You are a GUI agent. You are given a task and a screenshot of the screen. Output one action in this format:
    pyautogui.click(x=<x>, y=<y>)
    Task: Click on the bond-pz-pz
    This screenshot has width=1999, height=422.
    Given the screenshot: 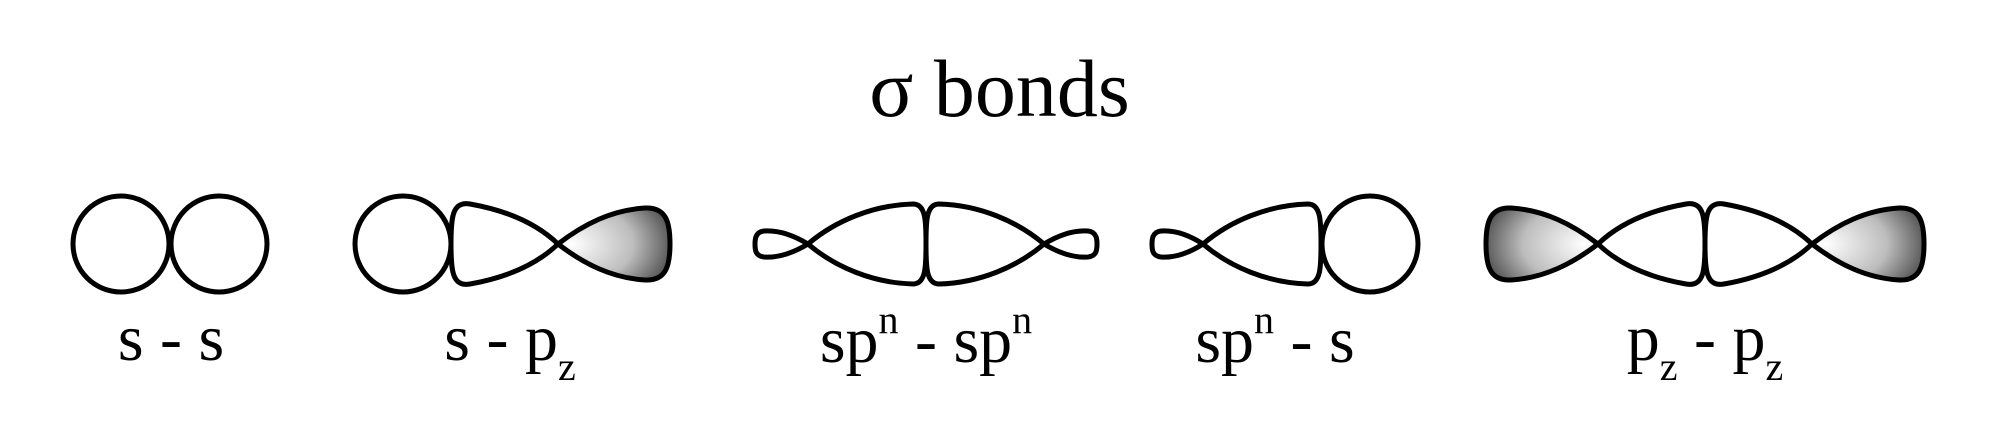 What is the action you would take?
    pyautogui.click(x=1705, y=244)
    